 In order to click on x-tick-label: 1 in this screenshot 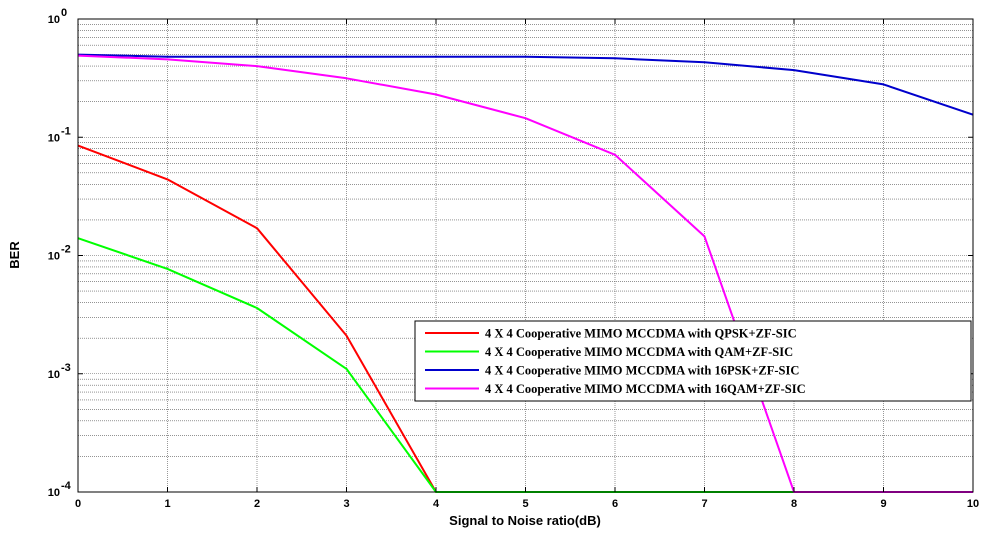, I will do `click(167, 504)`.